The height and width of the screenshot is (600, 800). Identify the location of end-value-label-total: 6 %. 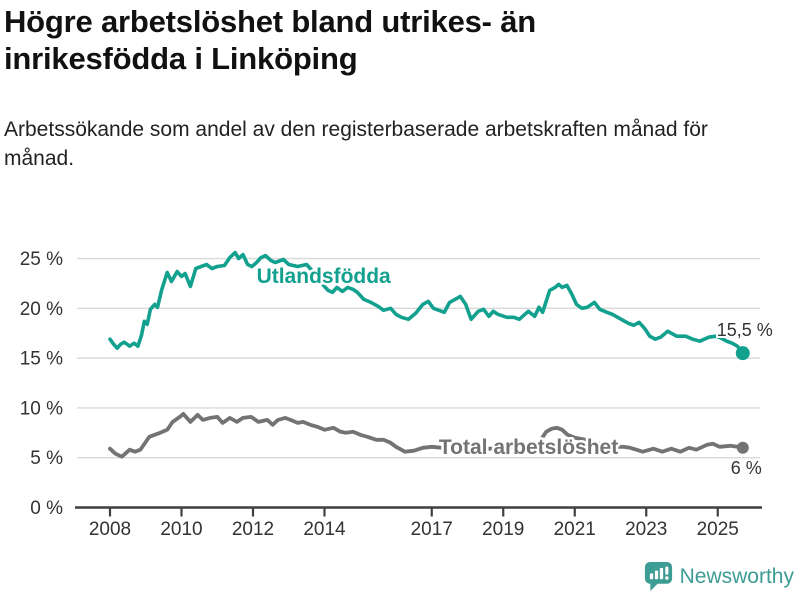
(746, 468).